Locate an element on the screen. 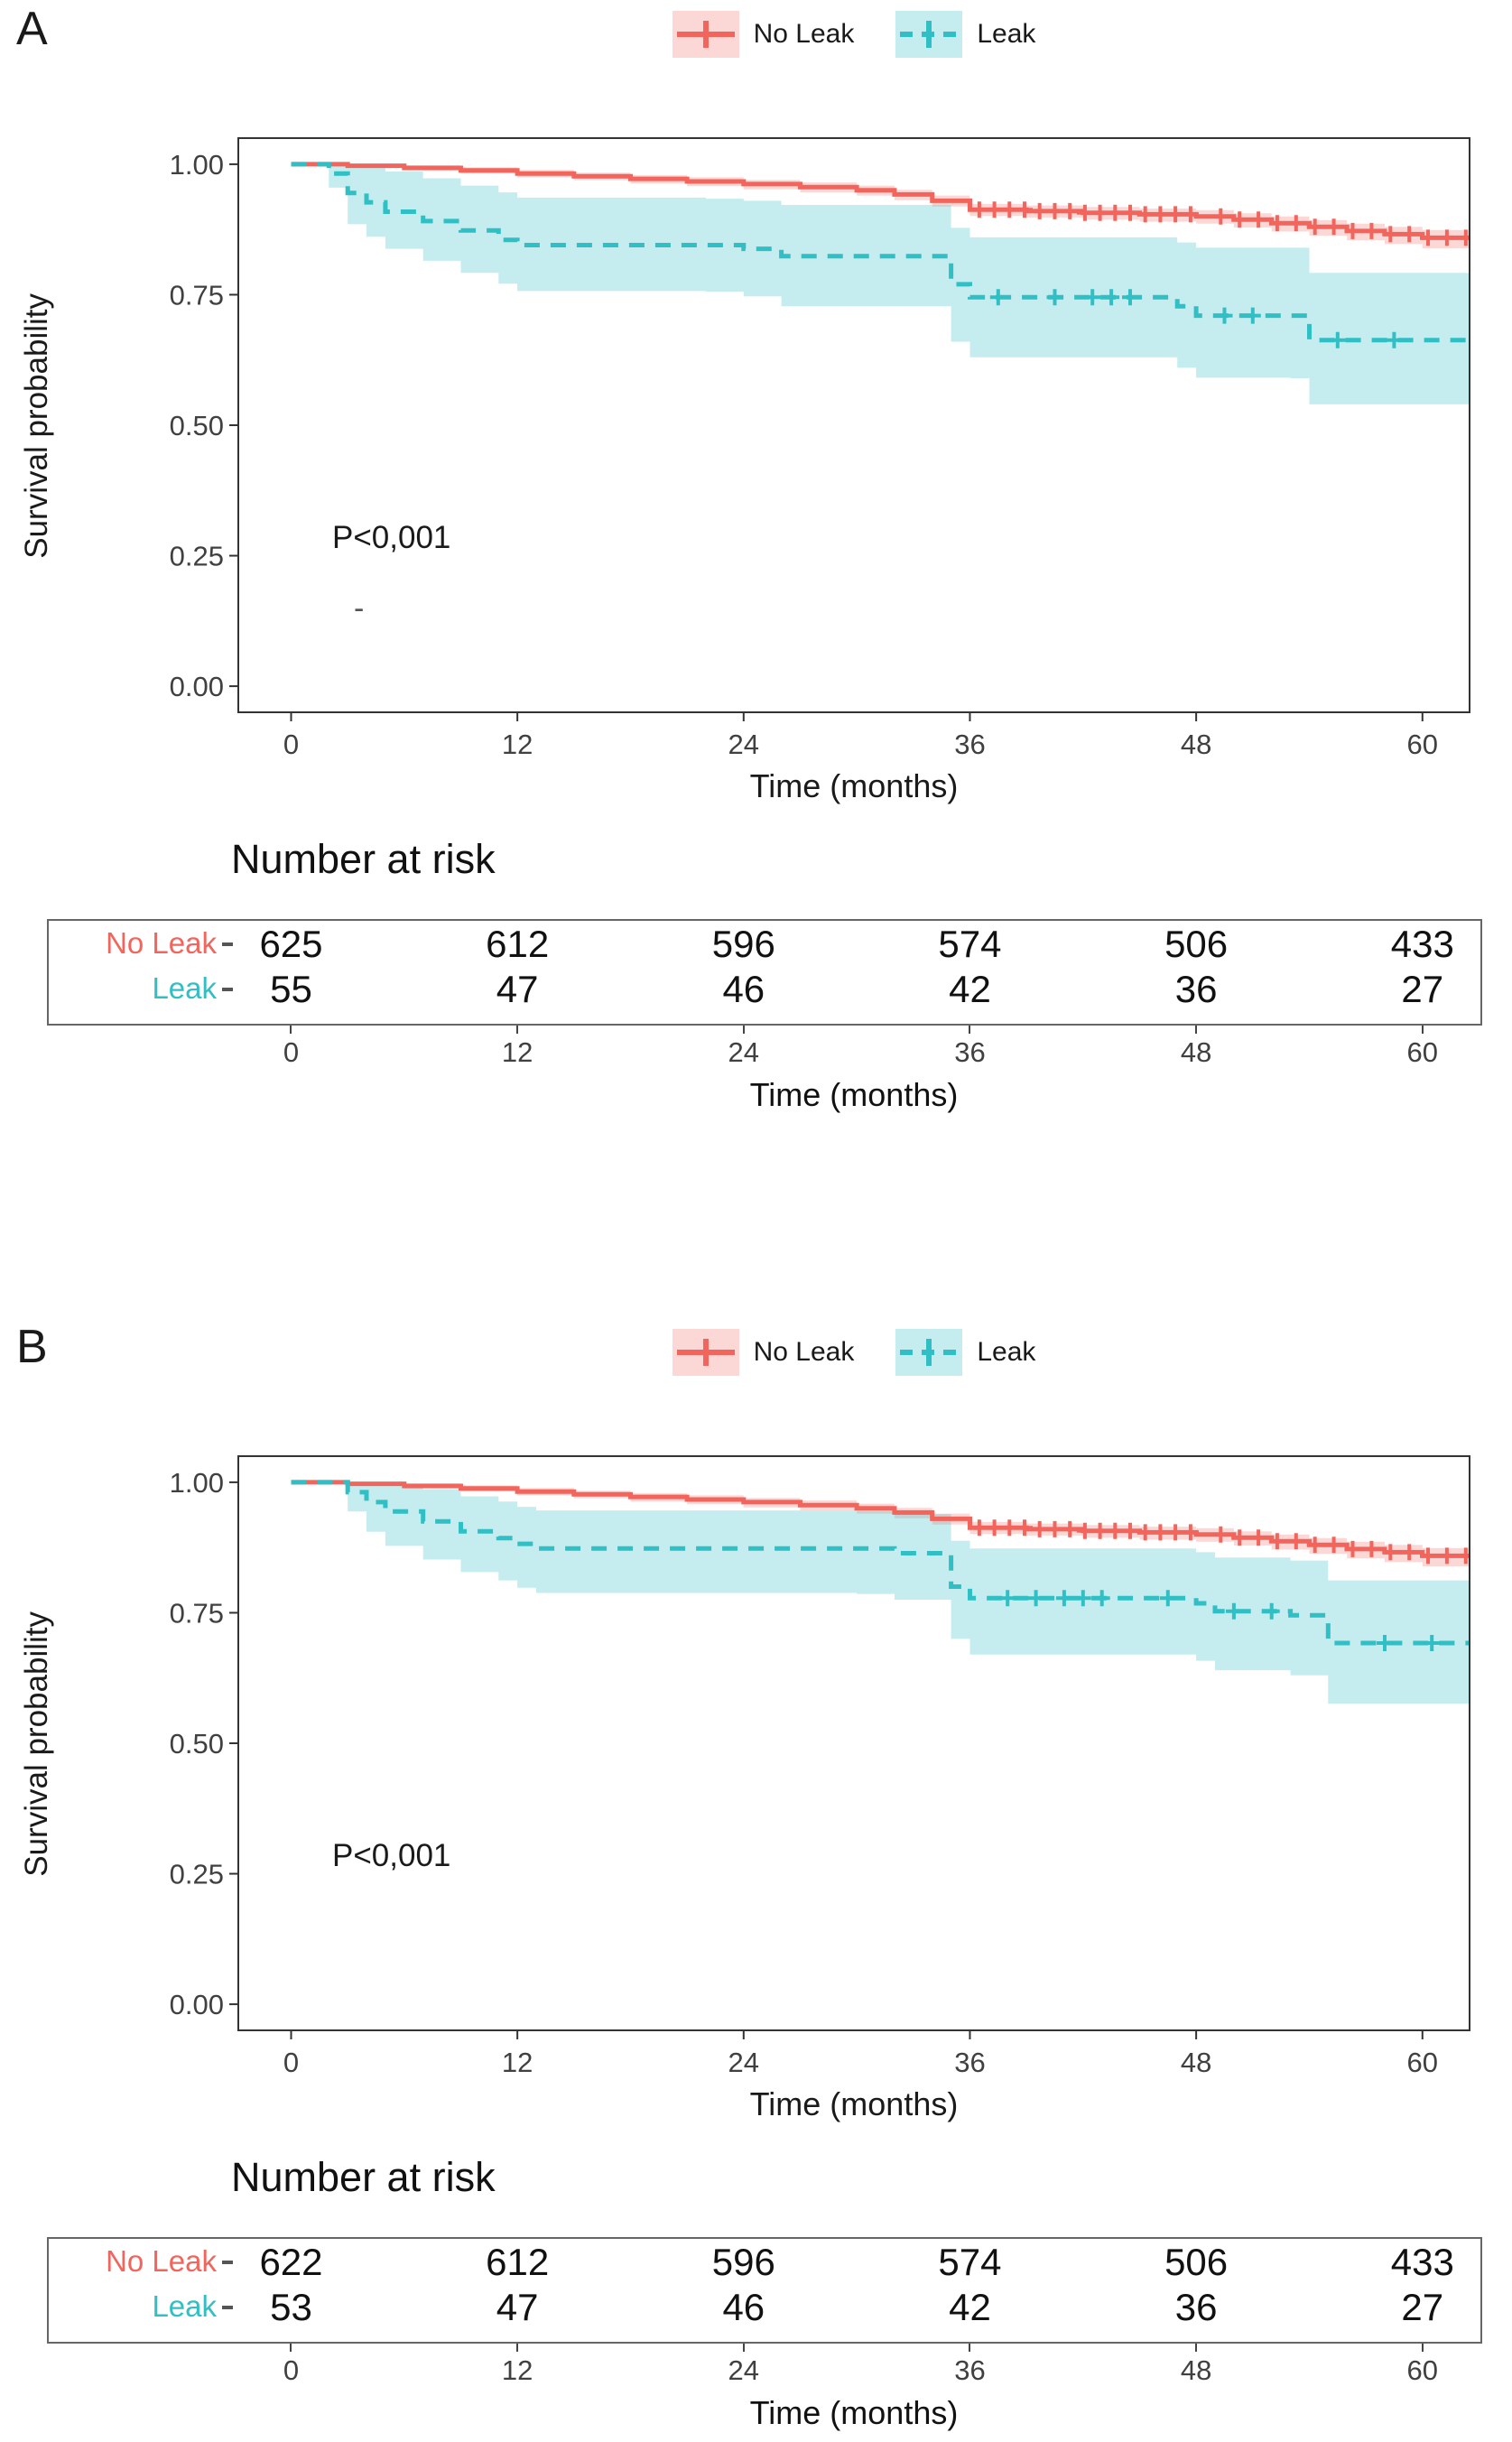 This screenshot has width=1512, height=2442. risk-axis-tick-label: 24 is located at coordinates (744, 2370).